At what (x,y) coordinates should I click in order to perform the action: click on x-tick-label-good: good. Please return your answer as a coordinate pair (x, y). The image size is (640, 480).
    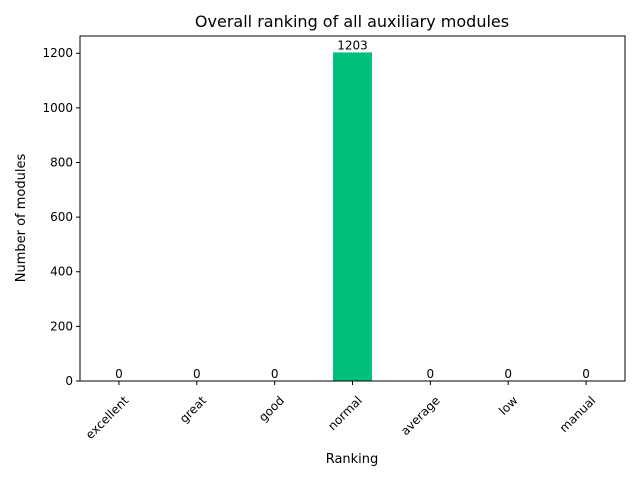
    Looking at the image, I should click on (271, 408).